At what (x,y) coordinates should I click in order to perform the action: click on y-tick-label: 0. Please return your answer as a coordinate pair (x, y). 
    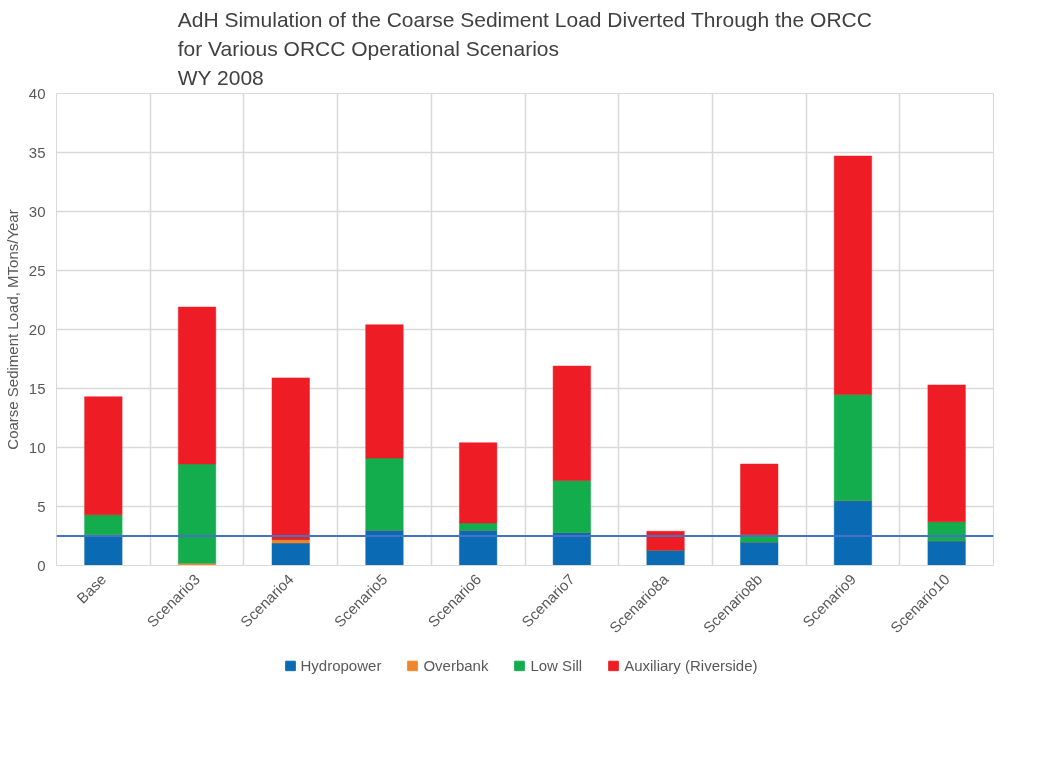
    Looking at the image, I should click on (41, 565).